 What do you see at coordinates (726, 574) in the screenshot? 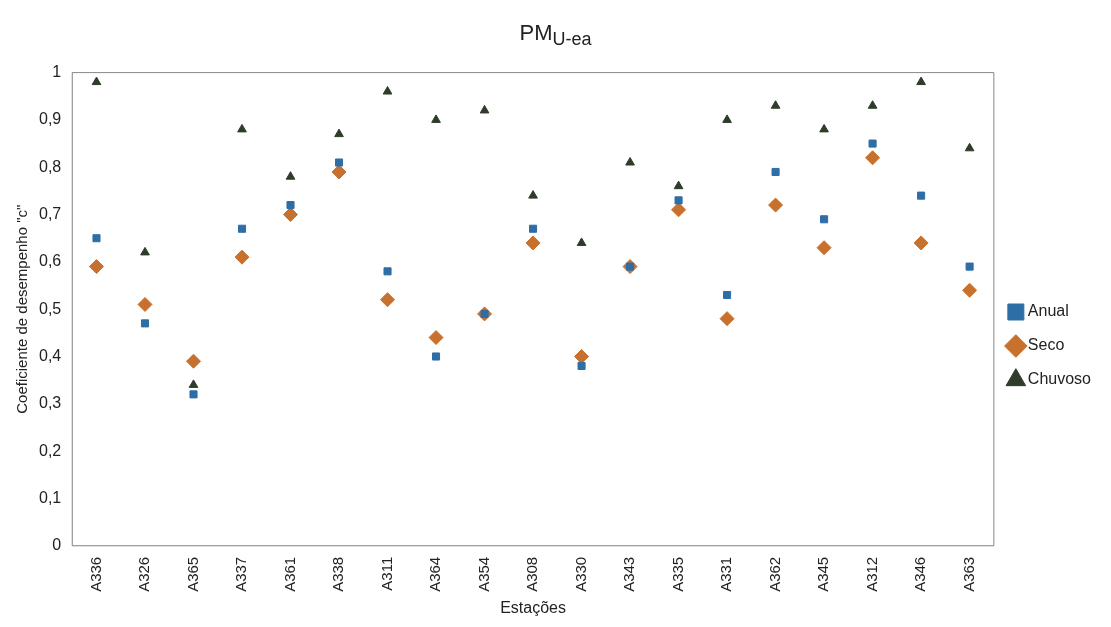
I see `x-tick-label: A331` at bounding box center [726, 574].